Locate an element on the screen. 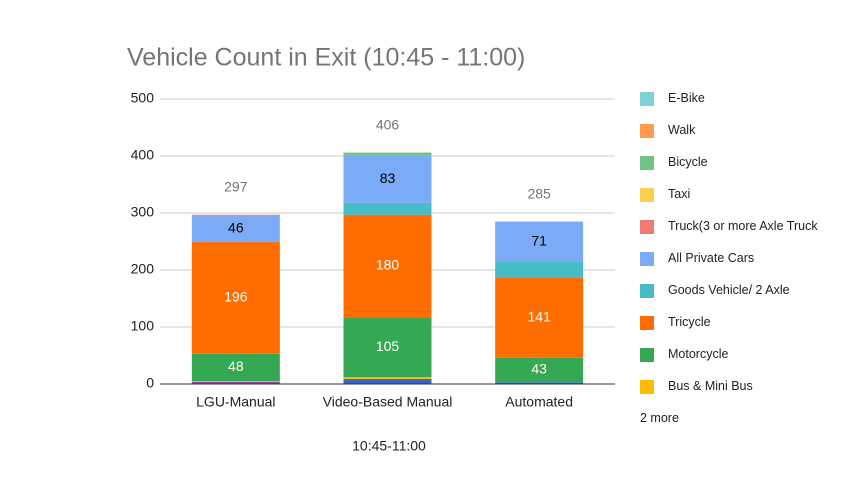  data-label: 46 is located at coordinates (236, 228).